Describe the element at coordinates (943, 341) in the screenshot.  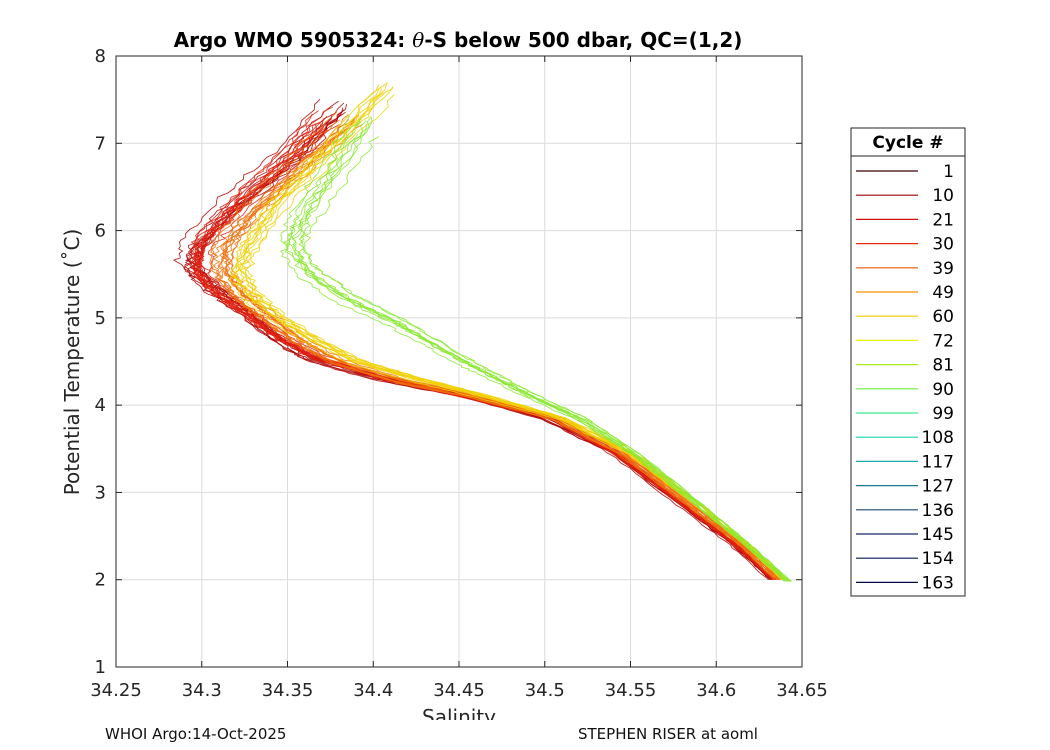
I see `legend-label: 72` at that location.